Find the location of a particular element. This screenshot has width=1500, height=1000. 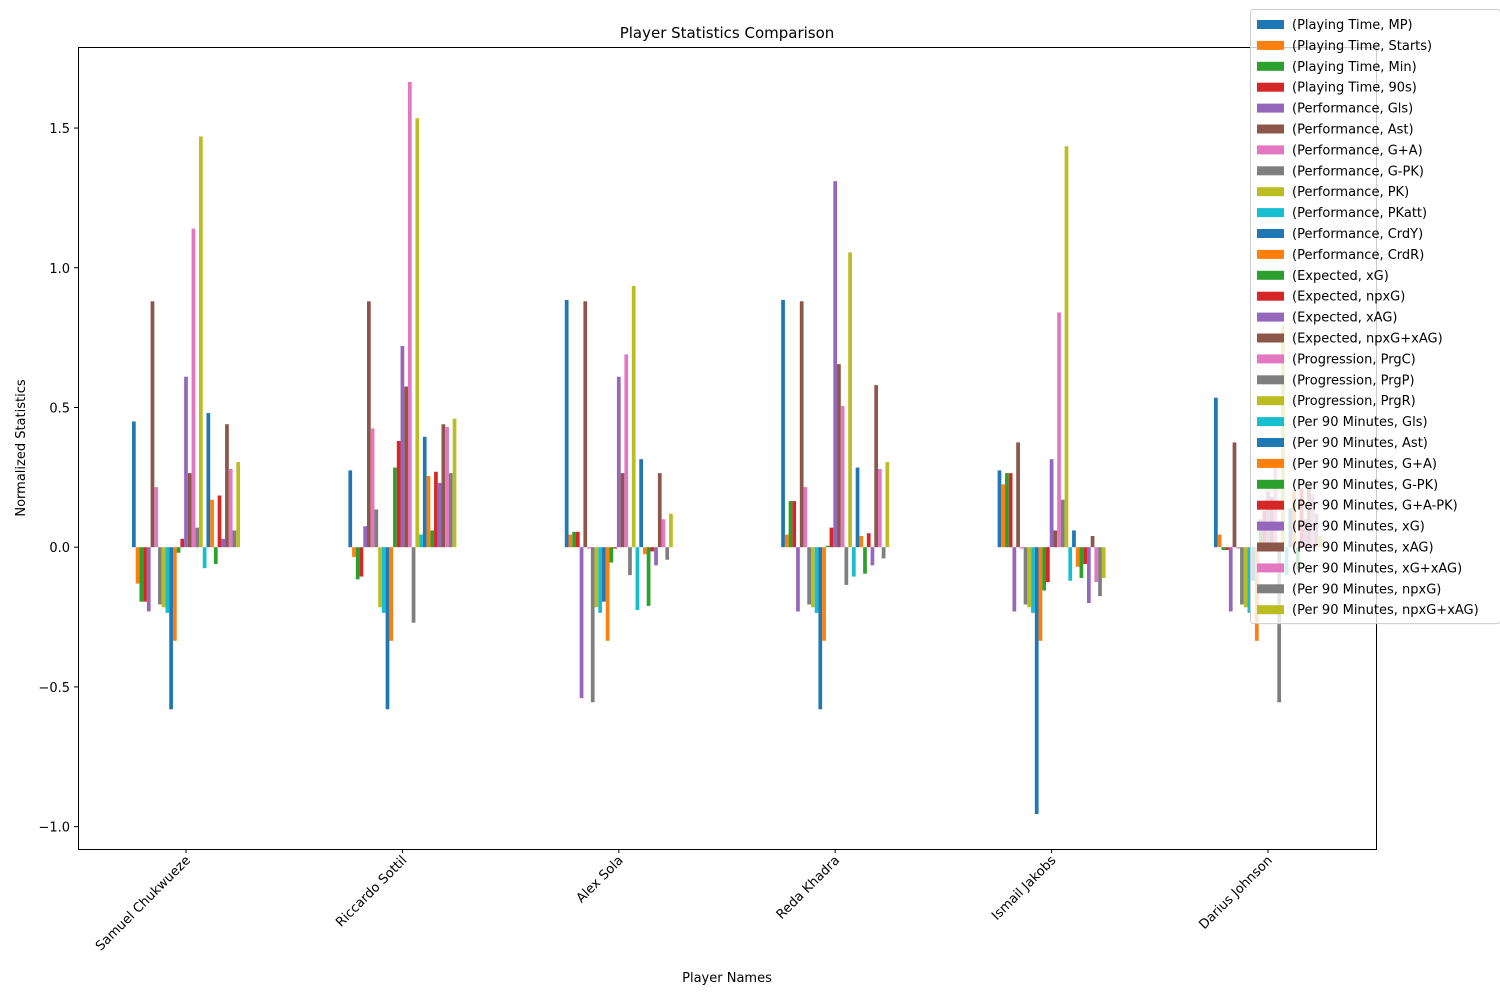

legend-label: (Playing Time, Min) is located at coordinates (1354, 67).